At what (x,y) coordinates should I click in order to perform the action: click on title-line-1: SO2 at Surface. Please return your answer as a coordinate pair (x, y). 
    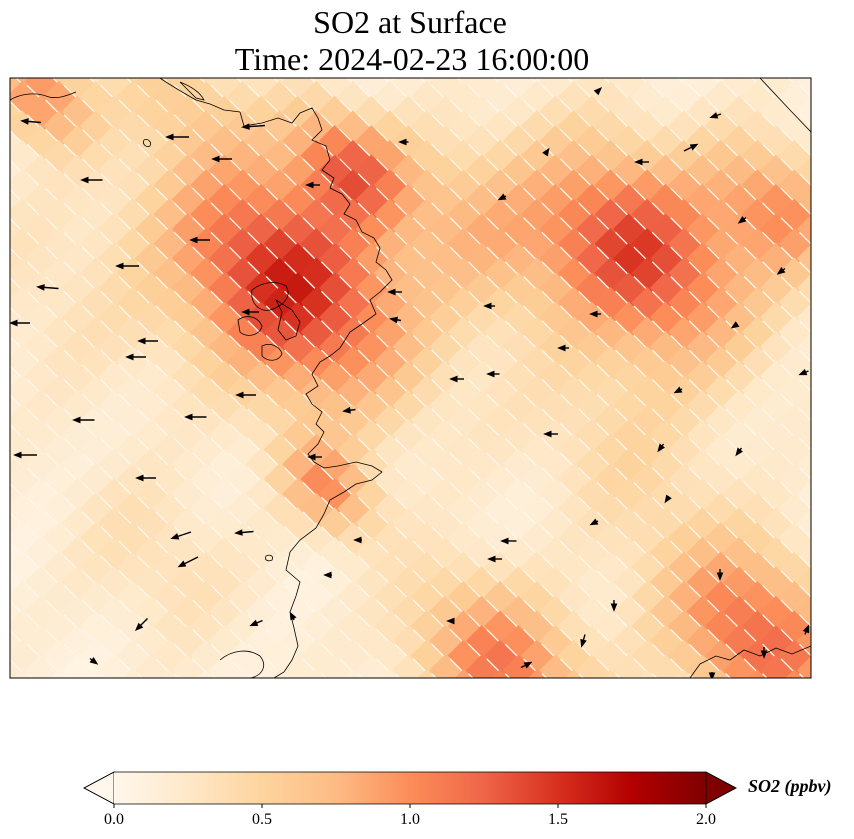
    Looking at the image, I should click on (410, 22).